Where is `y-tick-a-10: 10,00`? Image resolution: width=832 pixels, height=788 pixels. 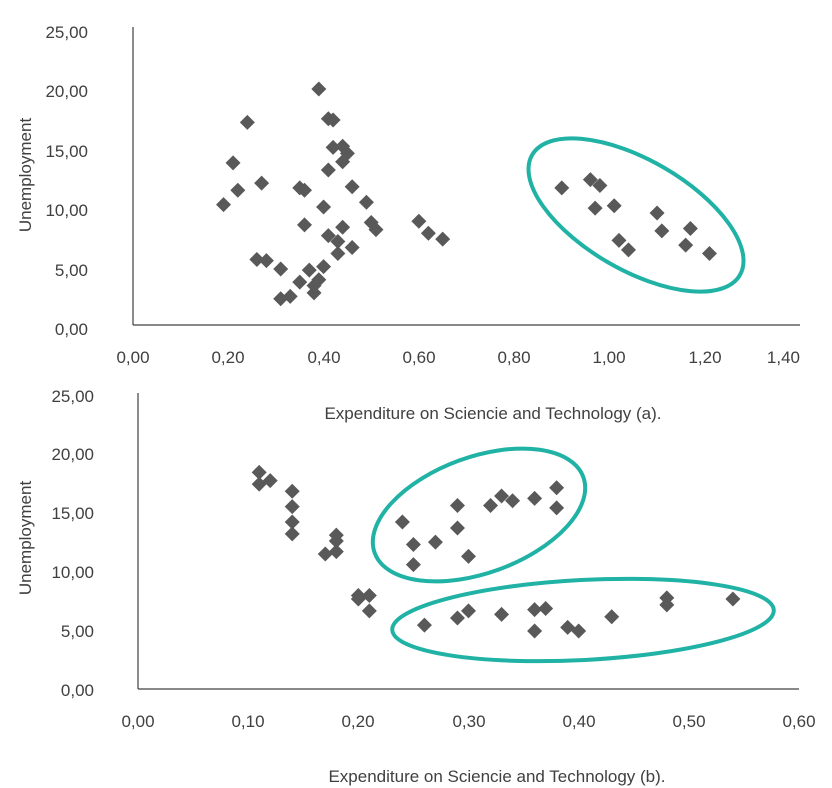
y-tick-a-10: 10,00 is located at coordinates (66, 210).